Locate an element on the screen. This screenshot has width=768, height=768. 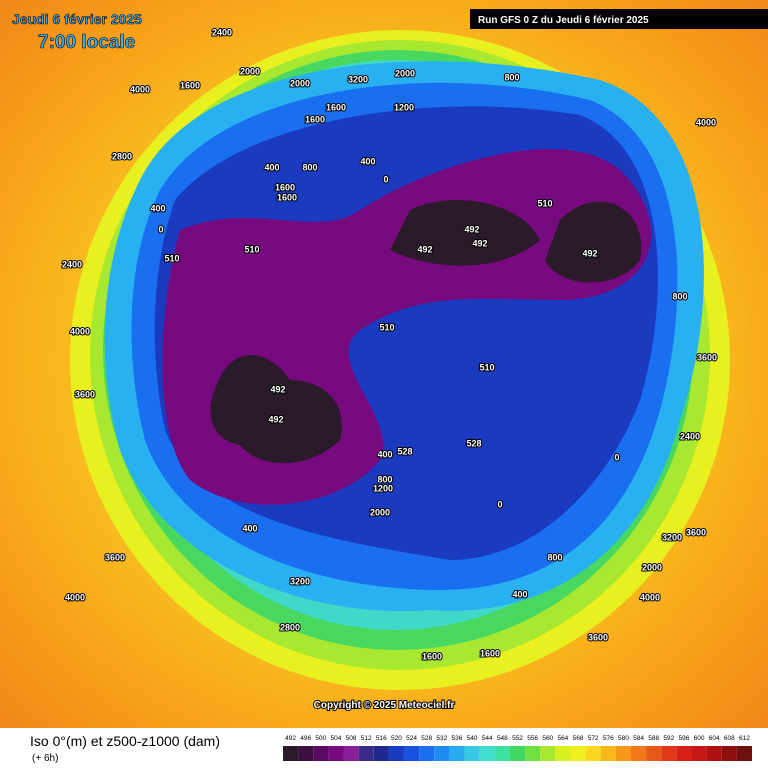
legend-tick-label: 504 is located at coordinates (336, 738).